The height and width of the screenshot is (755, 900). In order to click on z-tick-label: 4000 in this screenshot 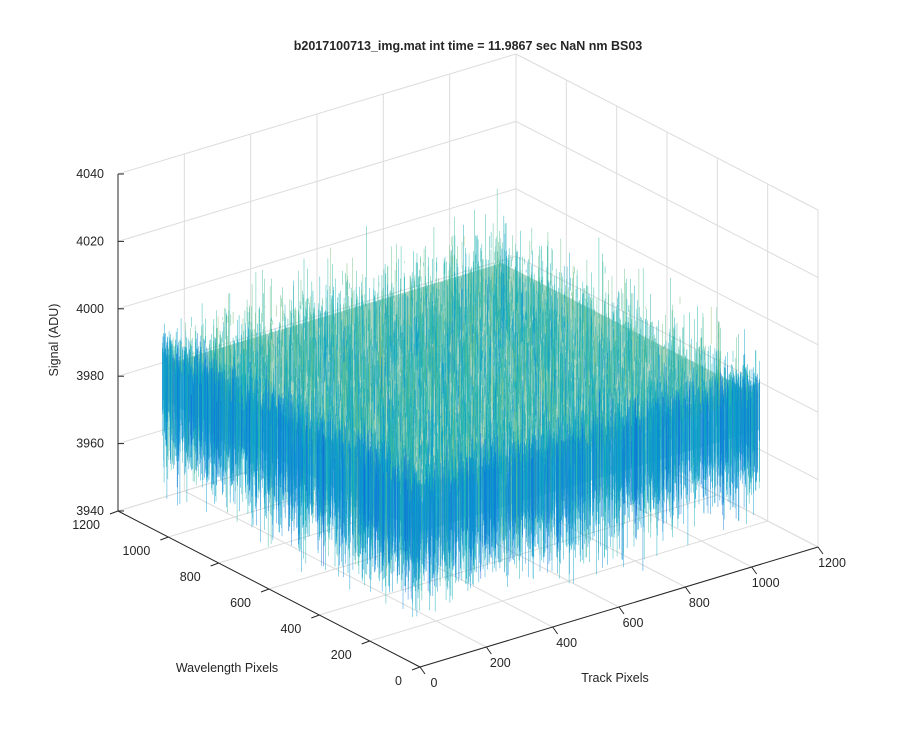, I will do `click(90, 309)`.